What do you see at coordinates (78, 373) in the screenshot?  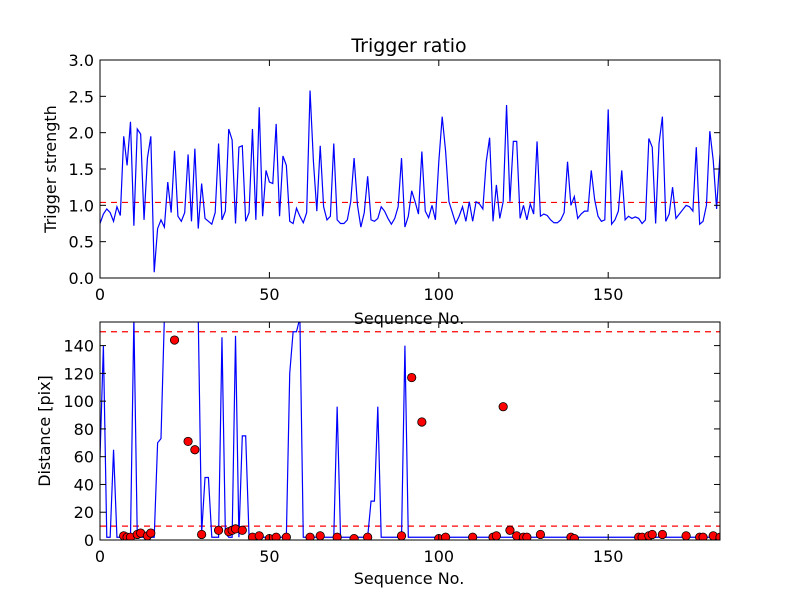 I see `bottom-ytick-label-6: 120` at bounding box center [78, 373].